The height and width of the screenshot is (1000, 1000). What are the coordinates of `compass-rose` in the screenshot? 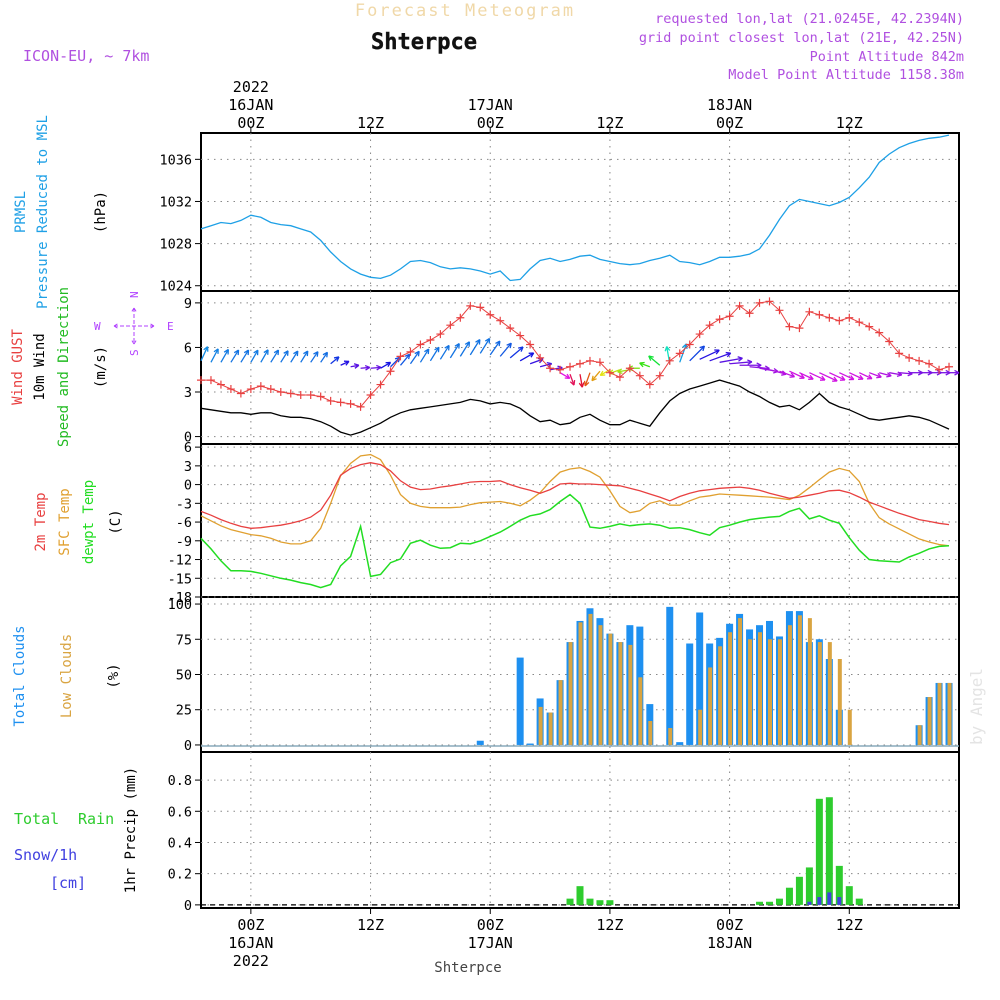 It's located at (134, 326).